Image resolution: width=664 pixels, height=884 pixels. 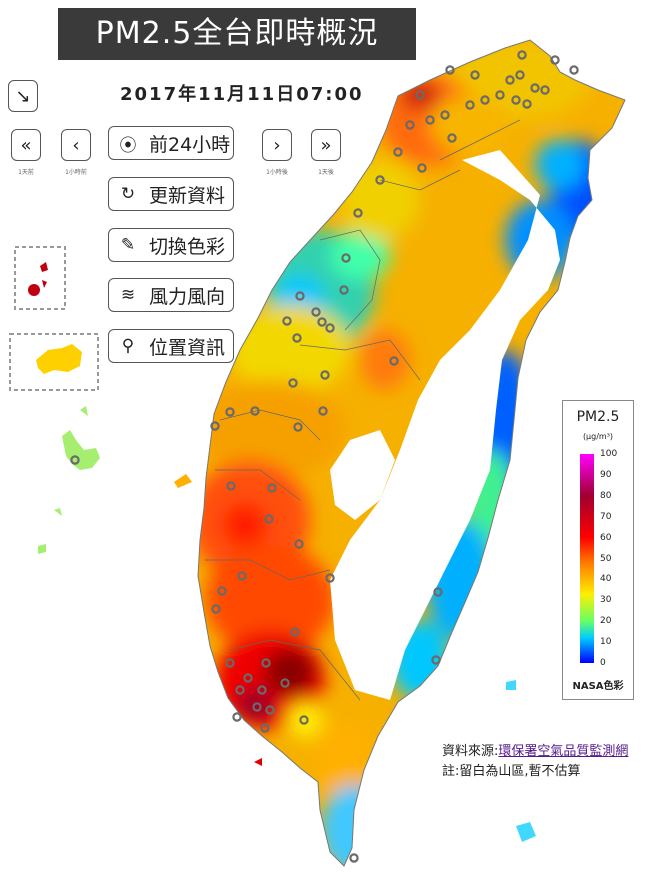 What do you see at coordinates (511, 771) in the screenshot?
I see `source-note: 註:留白為山區,暫不估算` at bounding box center [511, 771].